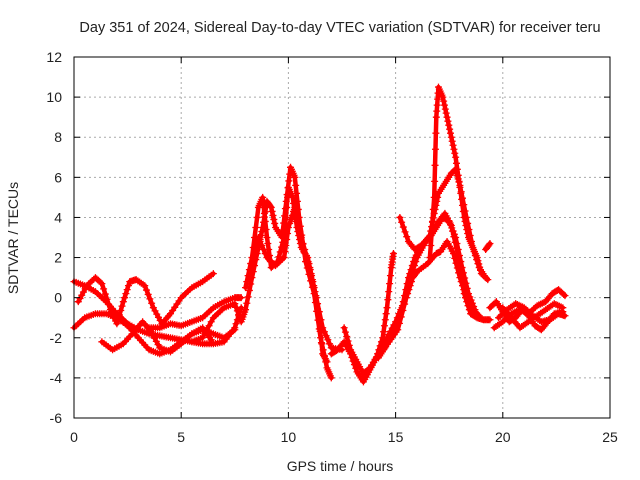  Describe the element at coordinates (443, 223) in the screenshot. I see `markers-sat-m` at that location.